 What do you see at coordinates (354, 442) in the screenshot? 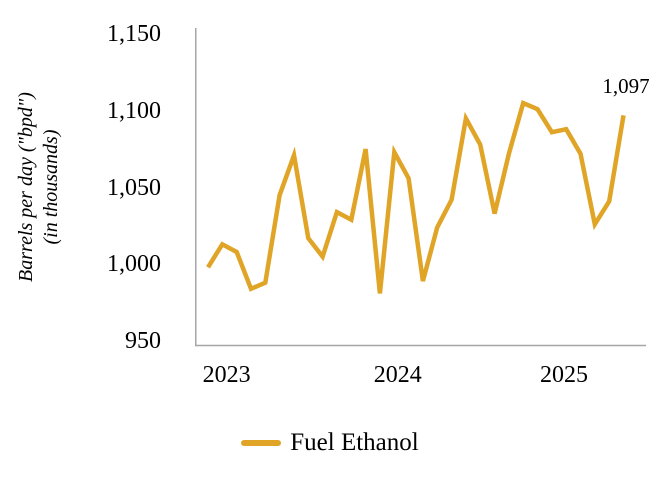
I see `fuel-ethanol-legend-label: Fuel Ethanol` at bounding box center [354, 442].